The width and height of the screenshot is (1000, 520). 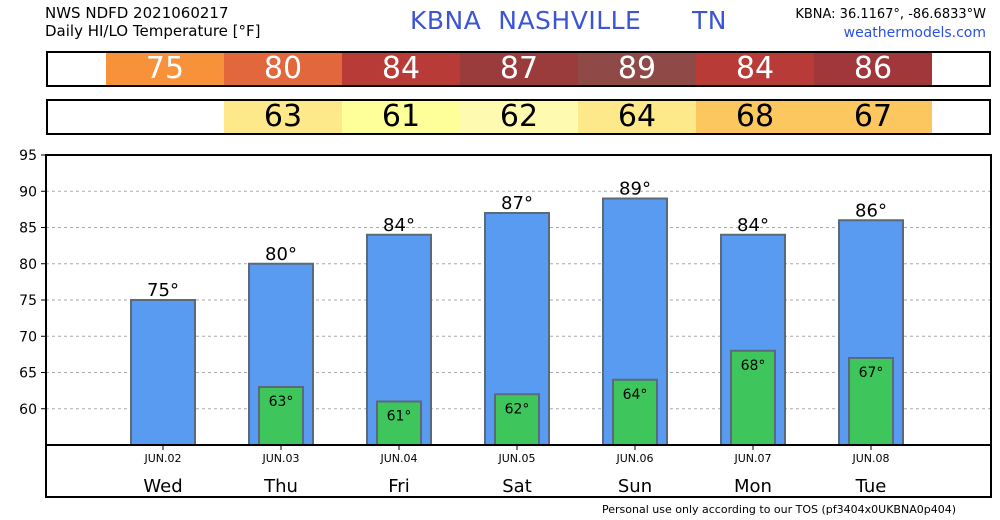 What do you see at coordinates (568, 20) in the screenshot?
I see `station-title: KBNA NASHVILLE TN` at bounding box center [568, 20].